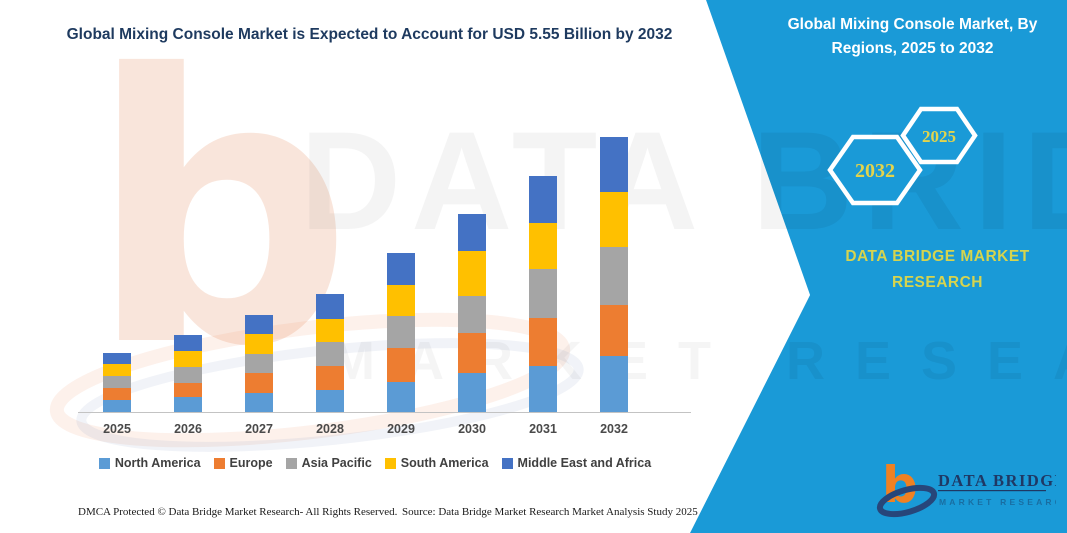 This screenshot has width=1067, height=533. I want to click on brand-text: DATA BRIDGE MARKET RESEARCH, so click(937, 269).